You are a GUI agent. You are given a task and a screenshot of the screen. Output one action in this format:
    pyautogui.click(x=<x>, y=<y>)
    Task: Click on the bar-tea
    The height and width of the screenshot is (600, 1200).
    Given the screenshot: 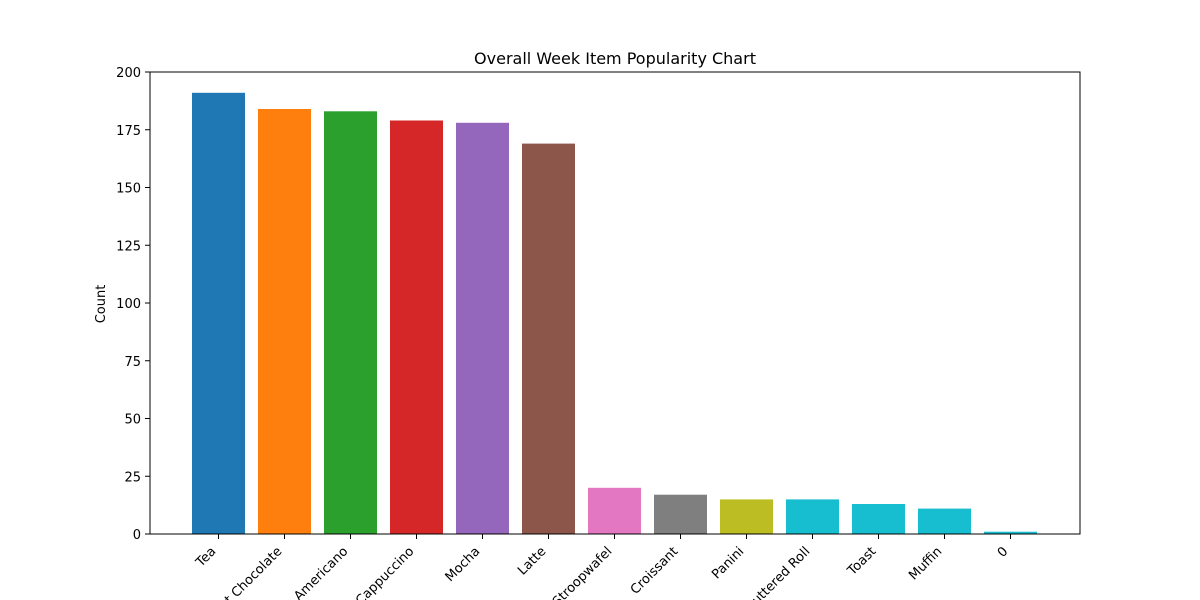 What is the action you would take?
    pyautogui.click(x=218, y=313)
    